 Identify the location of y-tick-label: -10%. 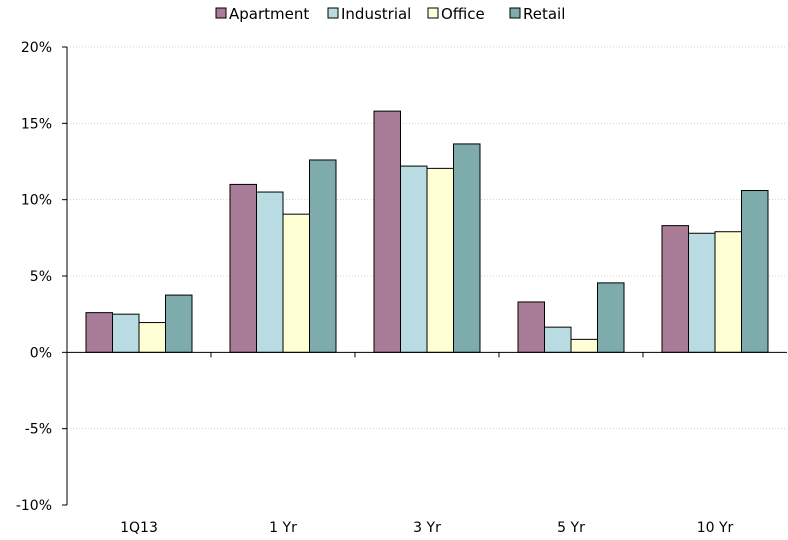
(34, 506).